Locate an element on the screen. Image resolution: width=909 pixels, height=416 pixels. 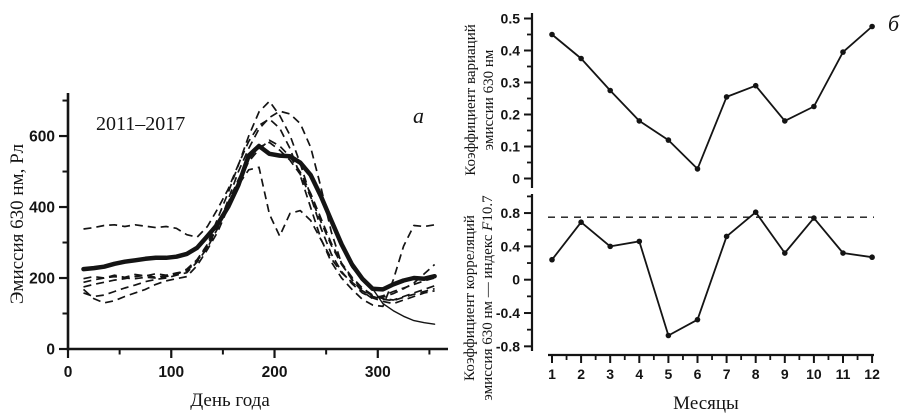
panel-b-top-y-tick-label: 0.4 is located at coordinates (511, 51).